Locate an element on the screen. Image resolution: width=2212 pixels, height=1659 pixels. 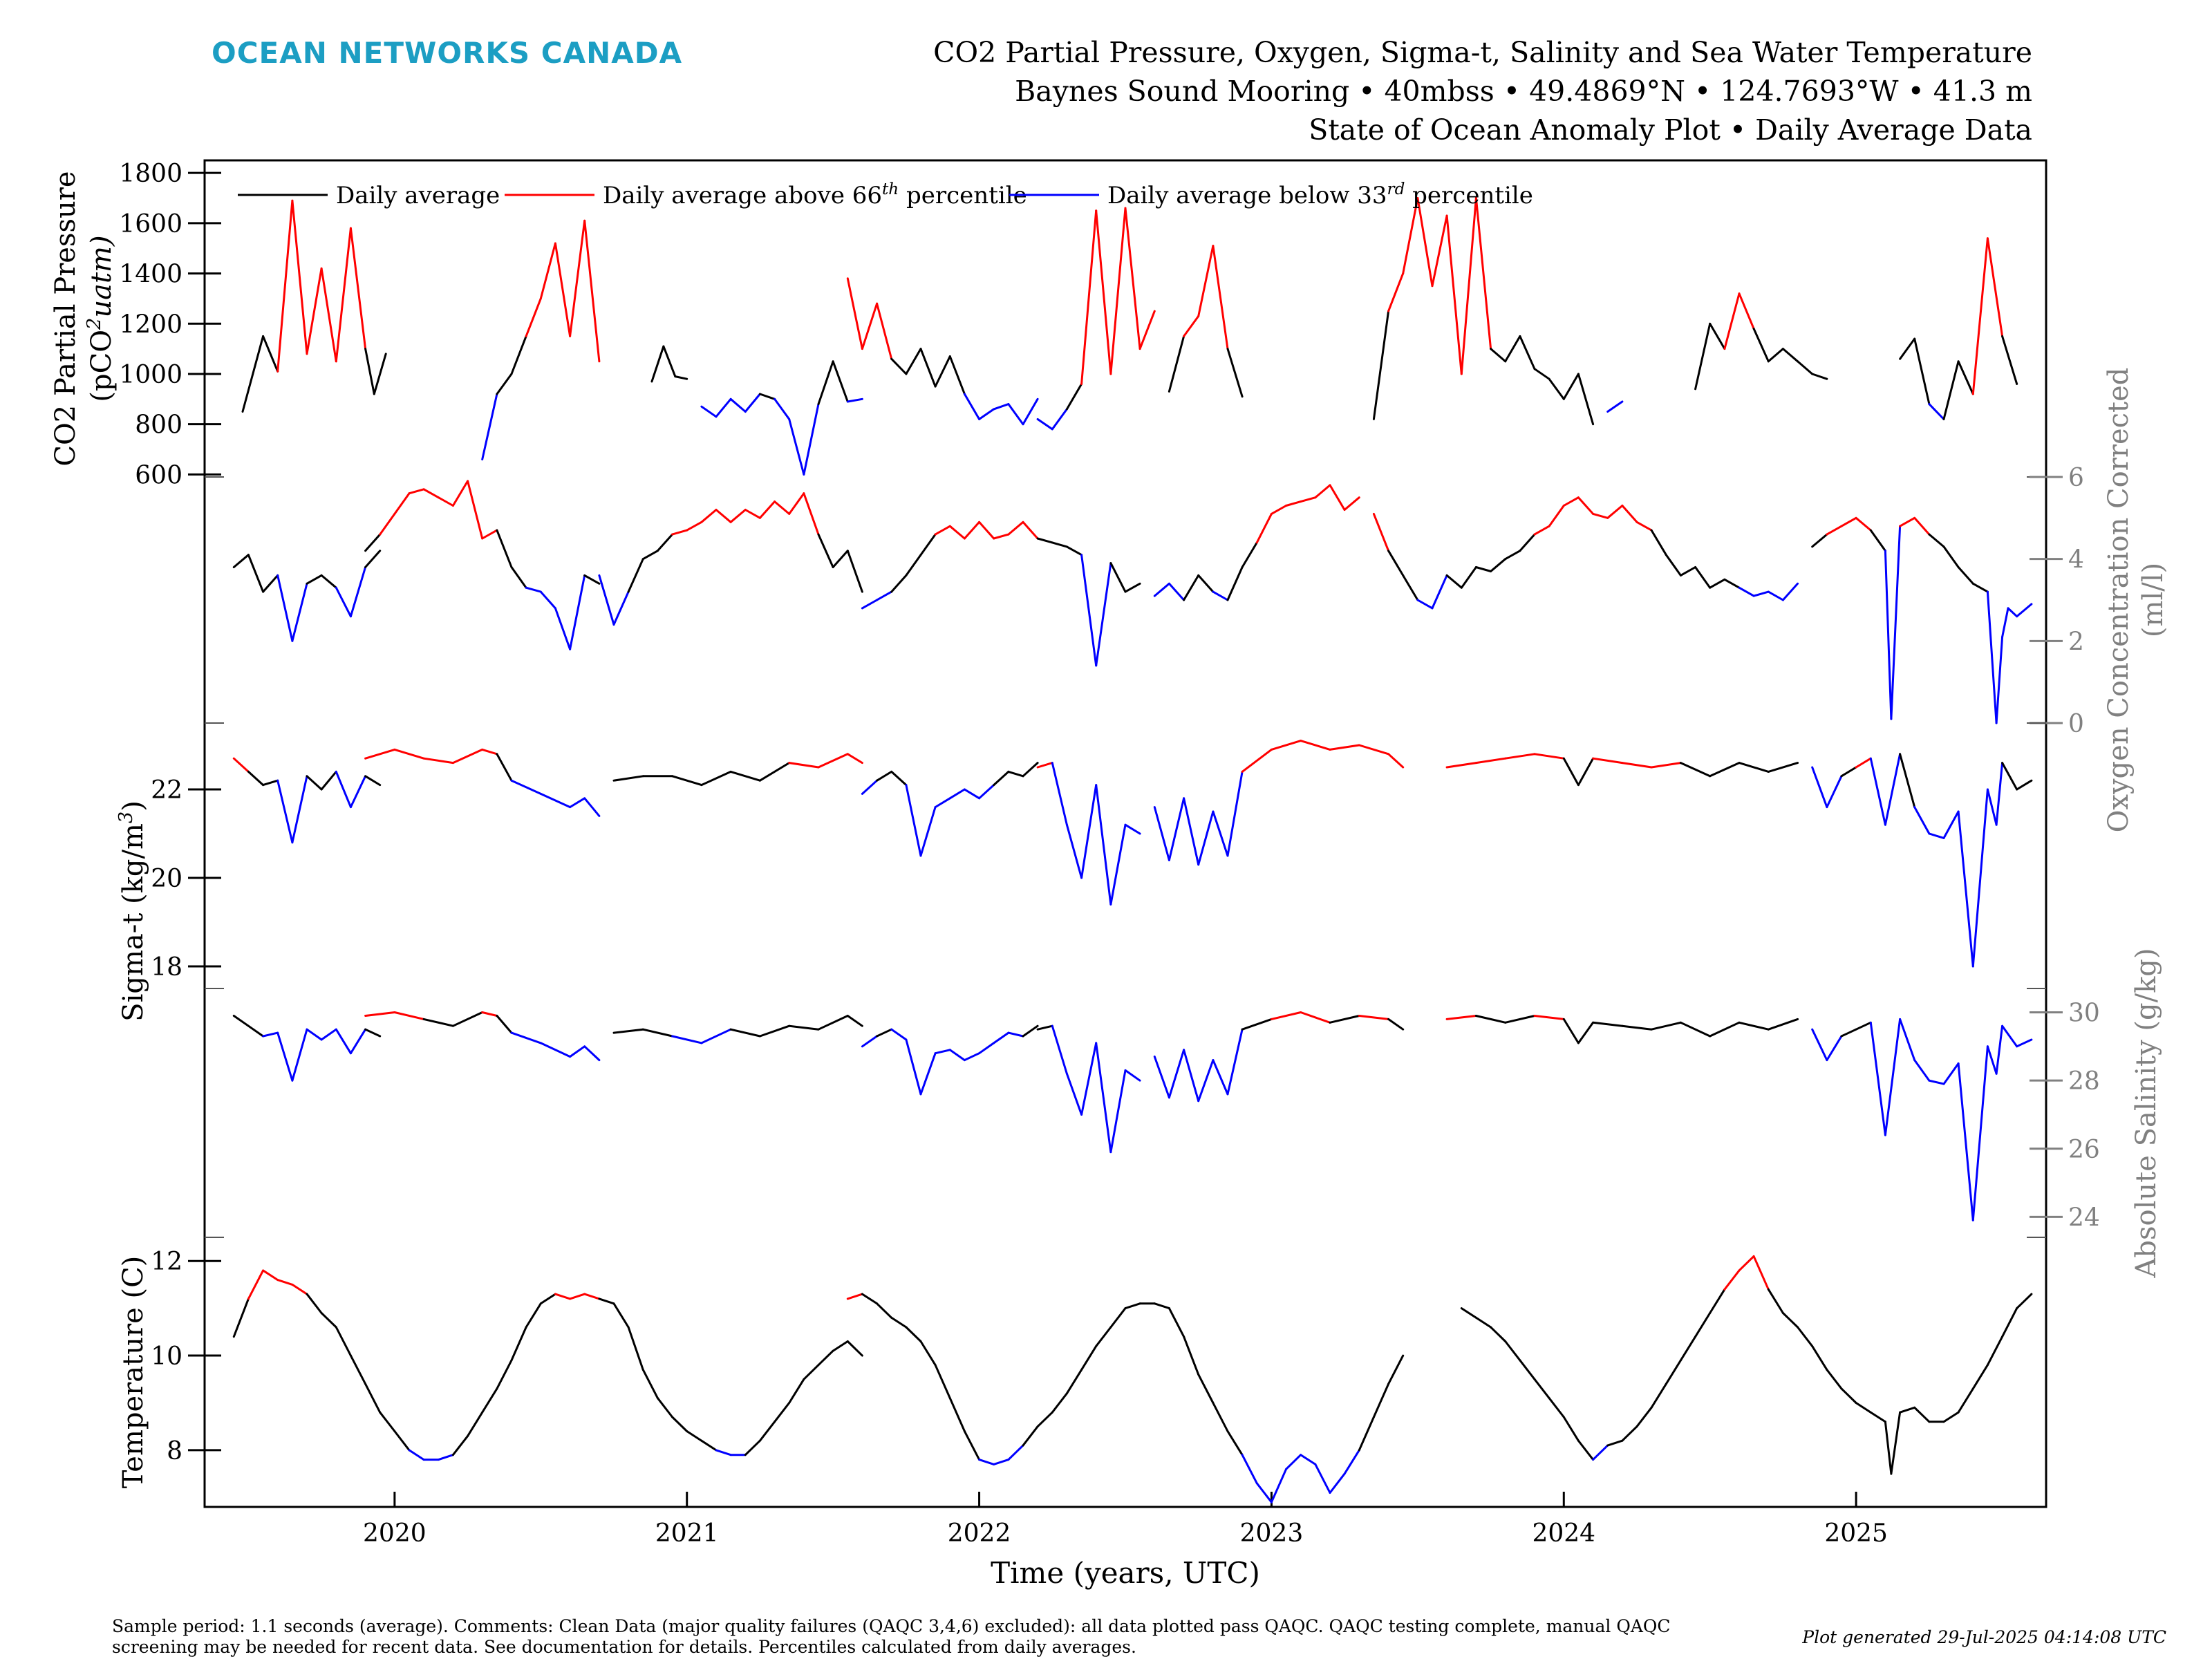
y-tick-label: 30 is located at coordinates (2084, 1014).